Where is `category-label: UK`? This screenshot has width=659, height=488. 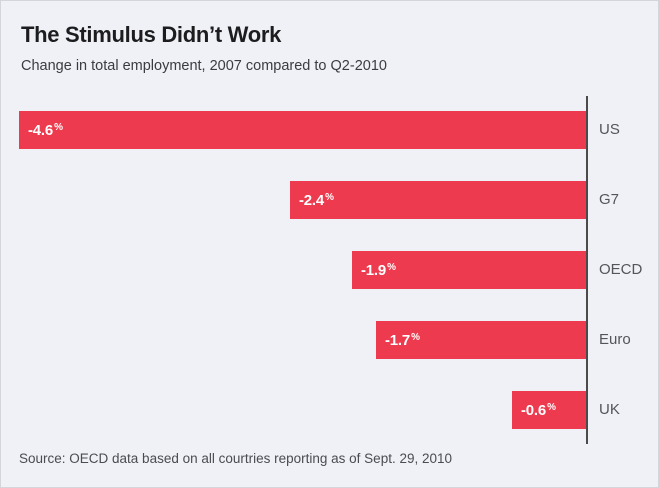
category-label: UK is located at coordinates (609, 409).